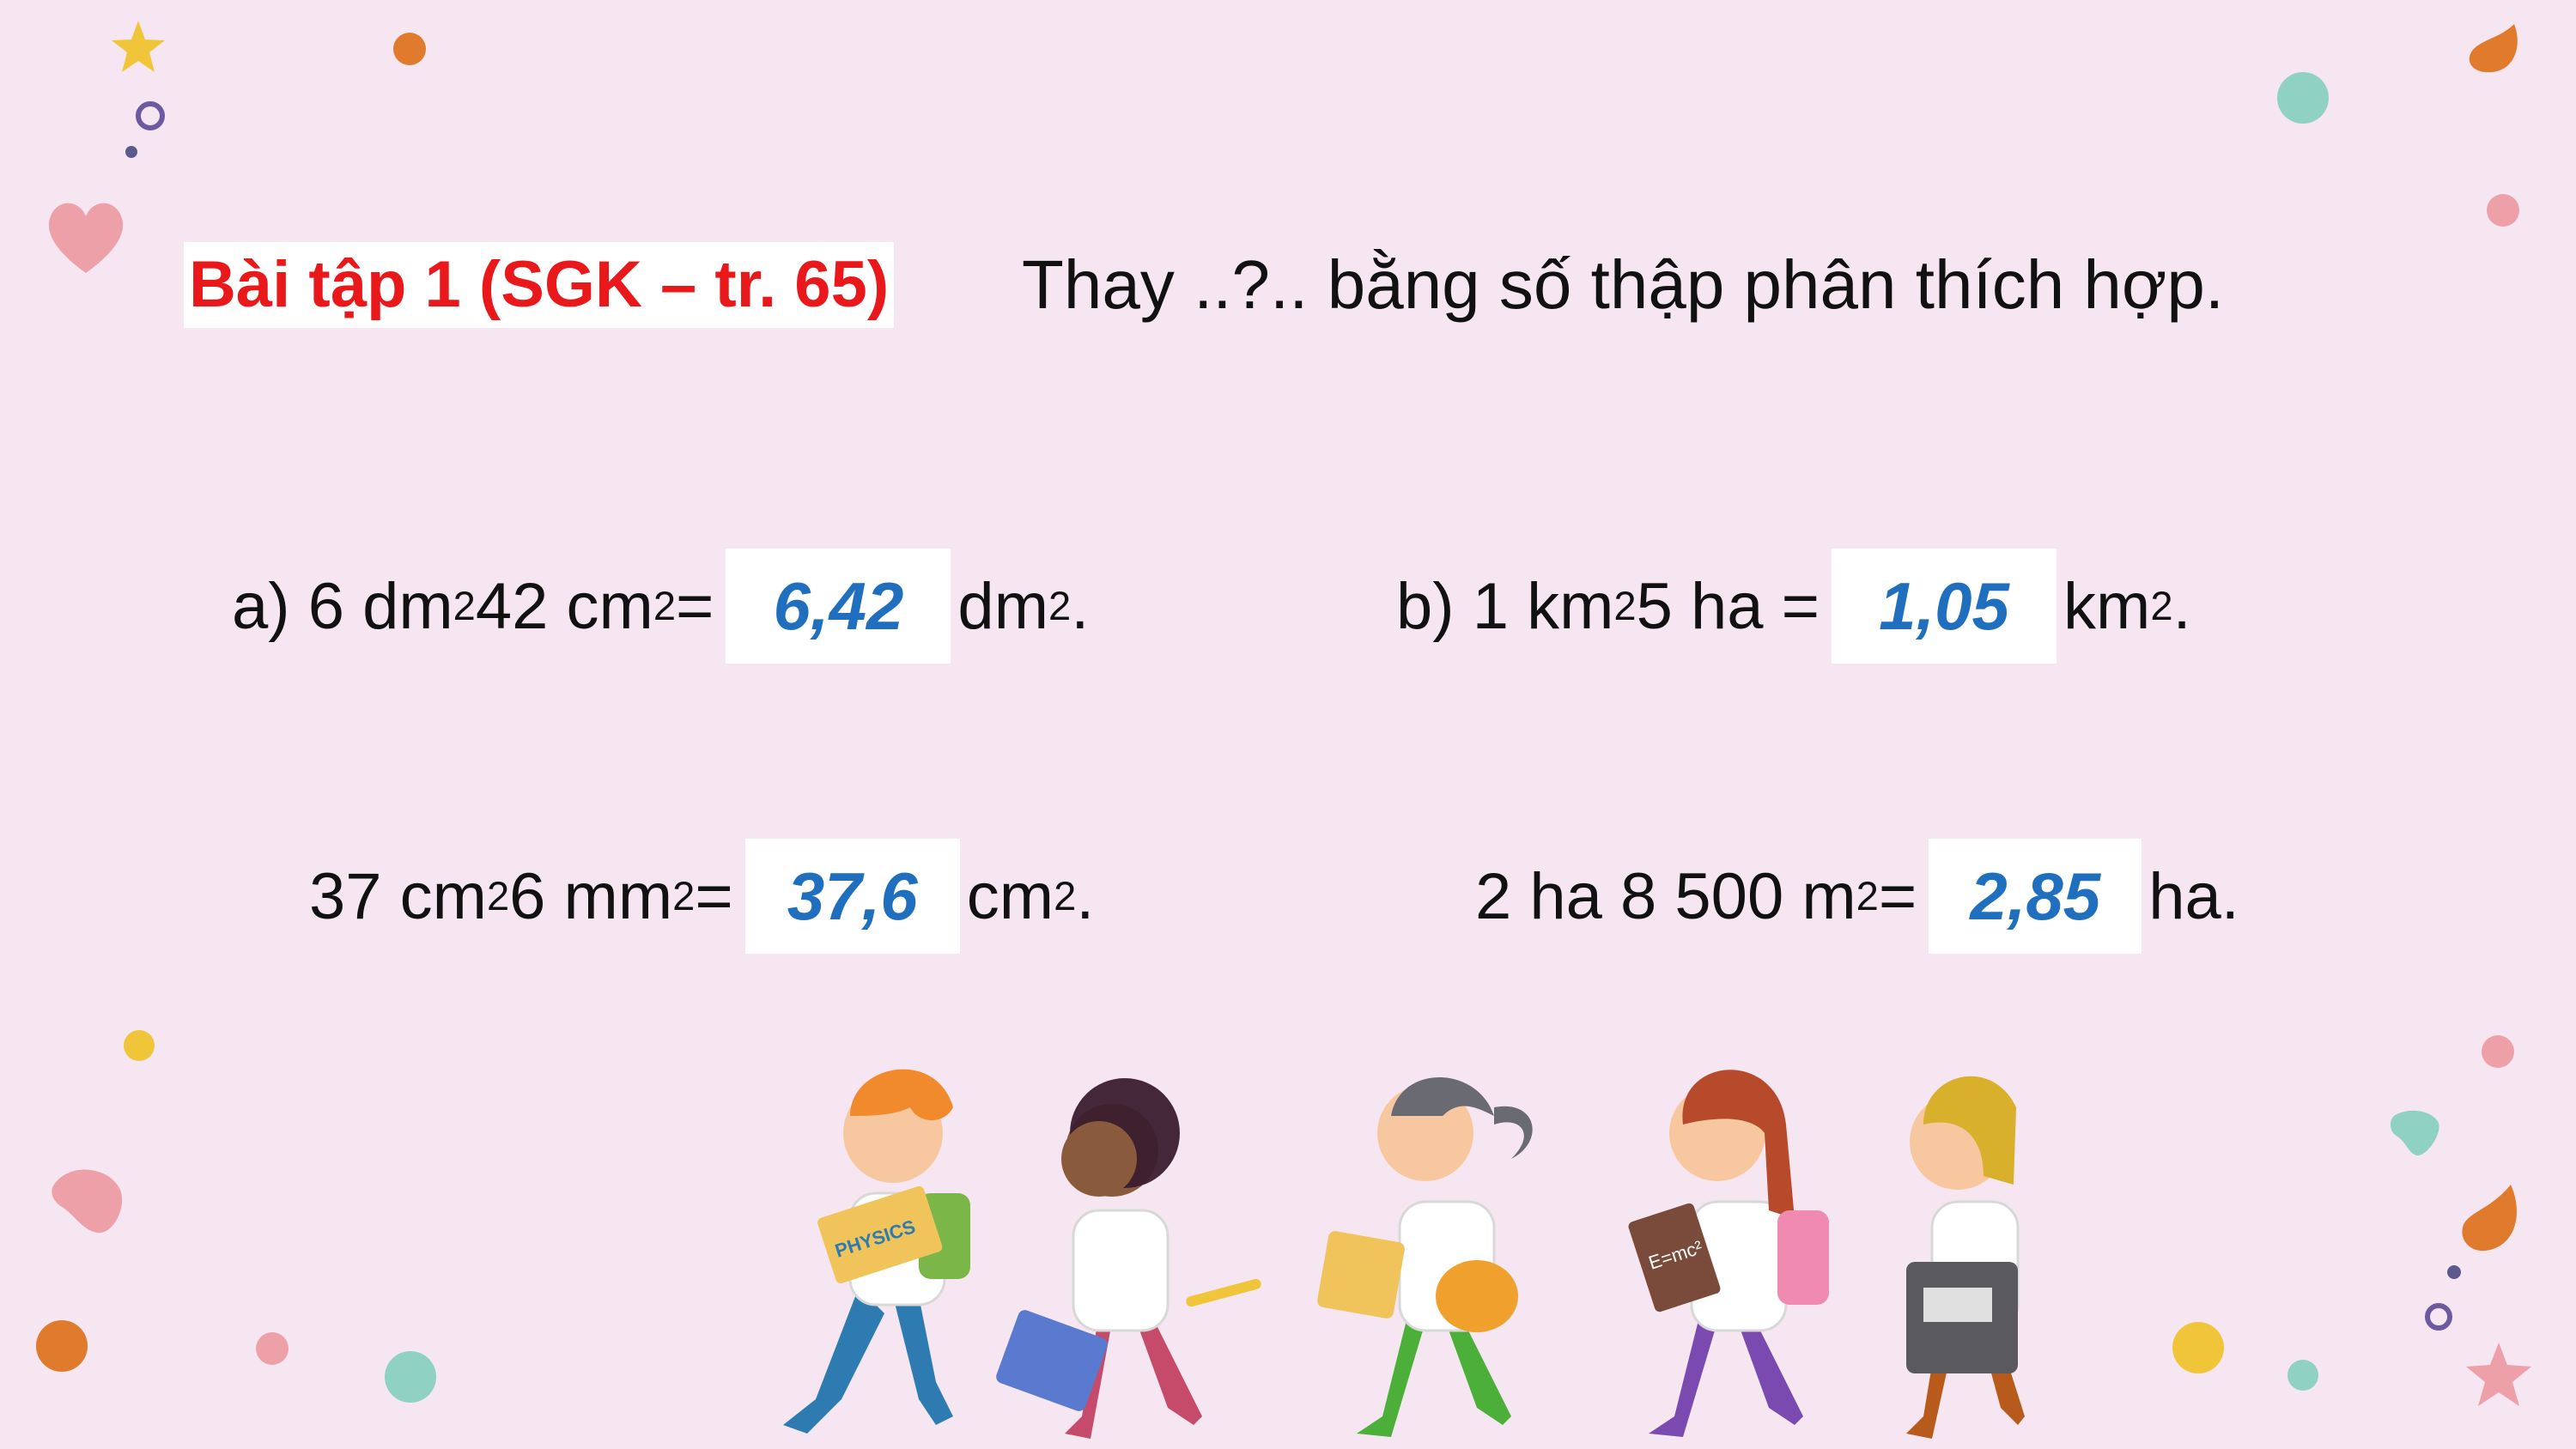 The width and height of the screenshot is (2576, 1449). Describe the element at coordinates (1505, 606) in the screenshot. I see `eq-prefix: b) 1 km` at that location.